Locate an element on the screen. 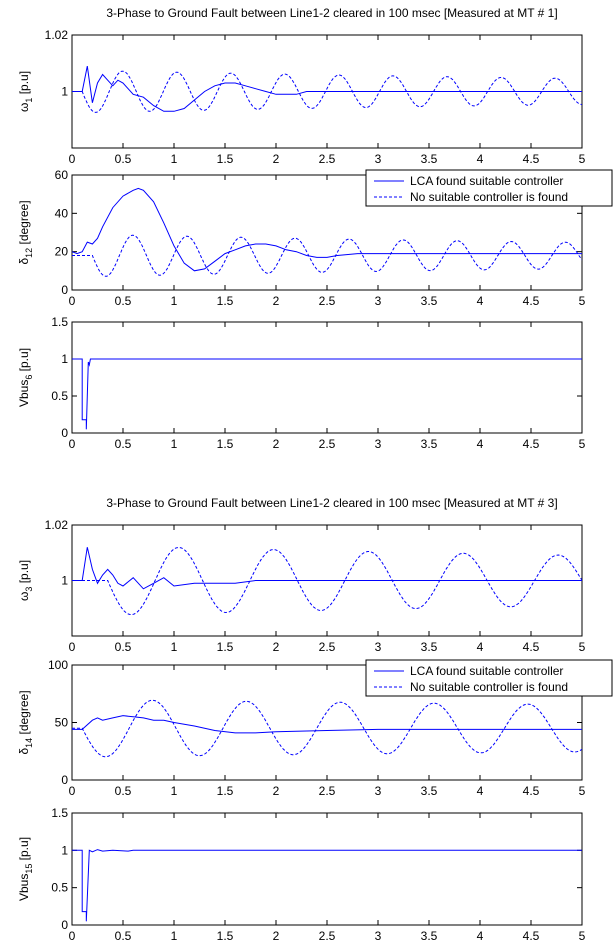 The width and height of the screenshot is (615, 943). y-axis-label: δ14 [degree] is located at coordinates (25, 722).